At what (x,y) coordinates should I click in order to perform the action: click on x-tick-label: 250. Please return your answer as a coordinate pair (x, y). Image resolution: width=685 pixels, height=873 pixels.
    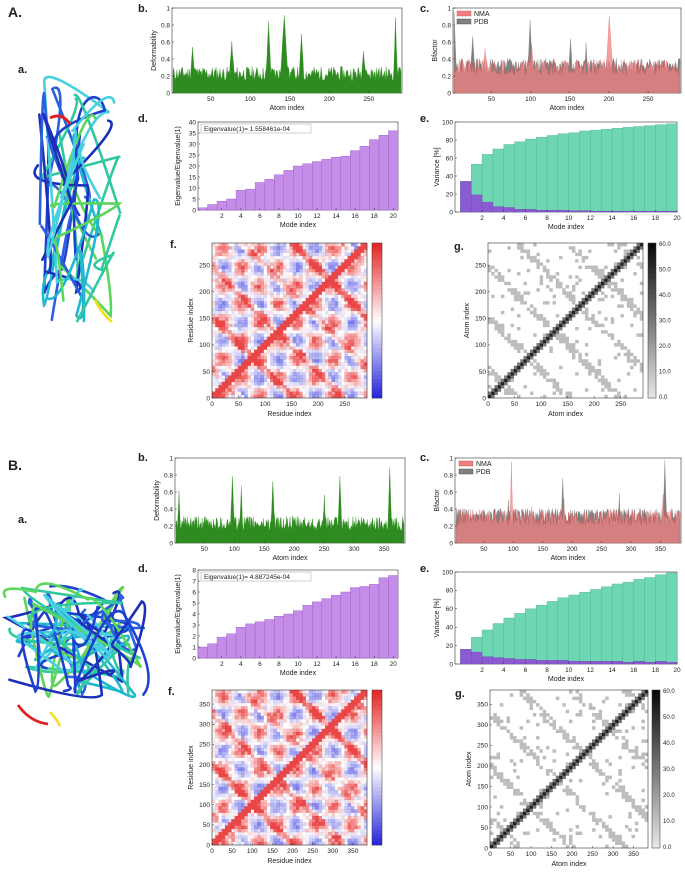
    Looking at the image, I should click on (344, 404).